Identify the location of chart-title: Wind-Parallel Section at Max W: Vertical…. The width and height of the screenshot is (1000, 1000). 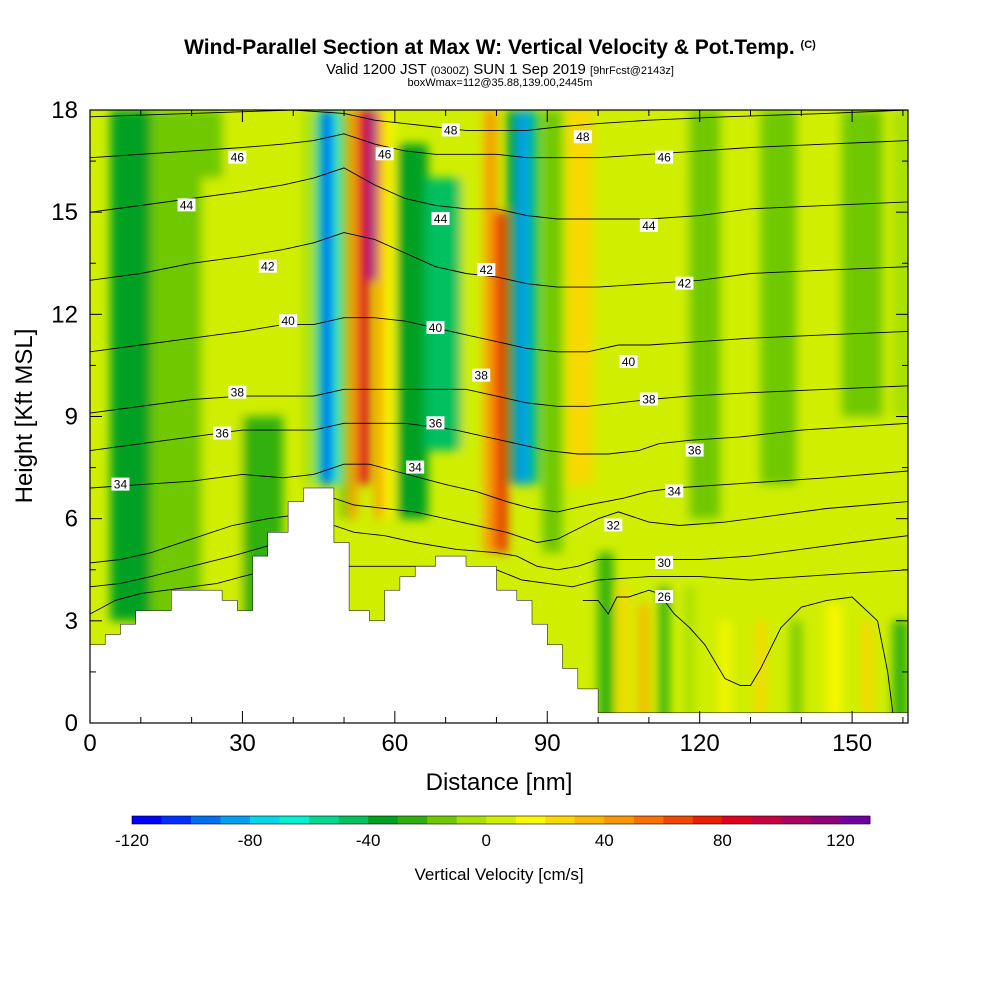
(500, 47).